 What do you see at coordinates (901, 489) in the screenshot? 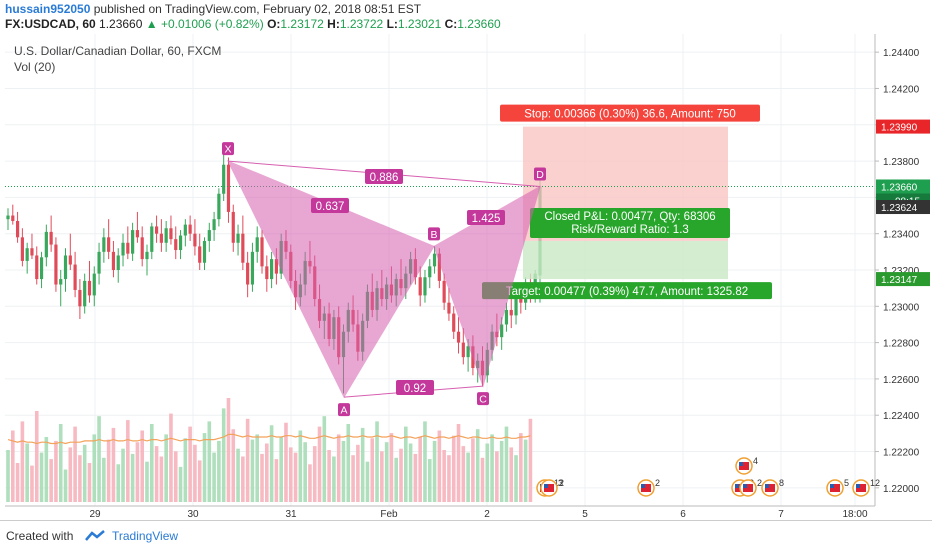
I see `y-tick-label: 1.22000` at bounding box center [901, 489].